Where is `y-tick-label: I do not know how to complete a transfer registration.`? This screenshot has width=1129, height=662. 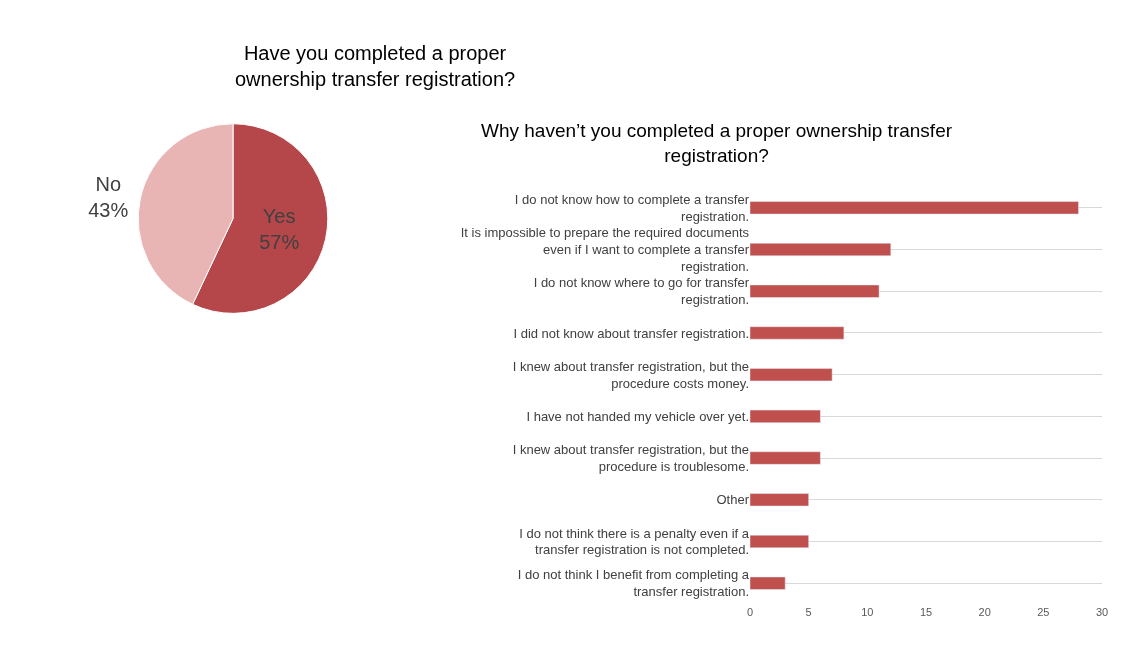
y-tick-label: I do not know how to complete a transfer registration. is located at coordinates (632, 207).